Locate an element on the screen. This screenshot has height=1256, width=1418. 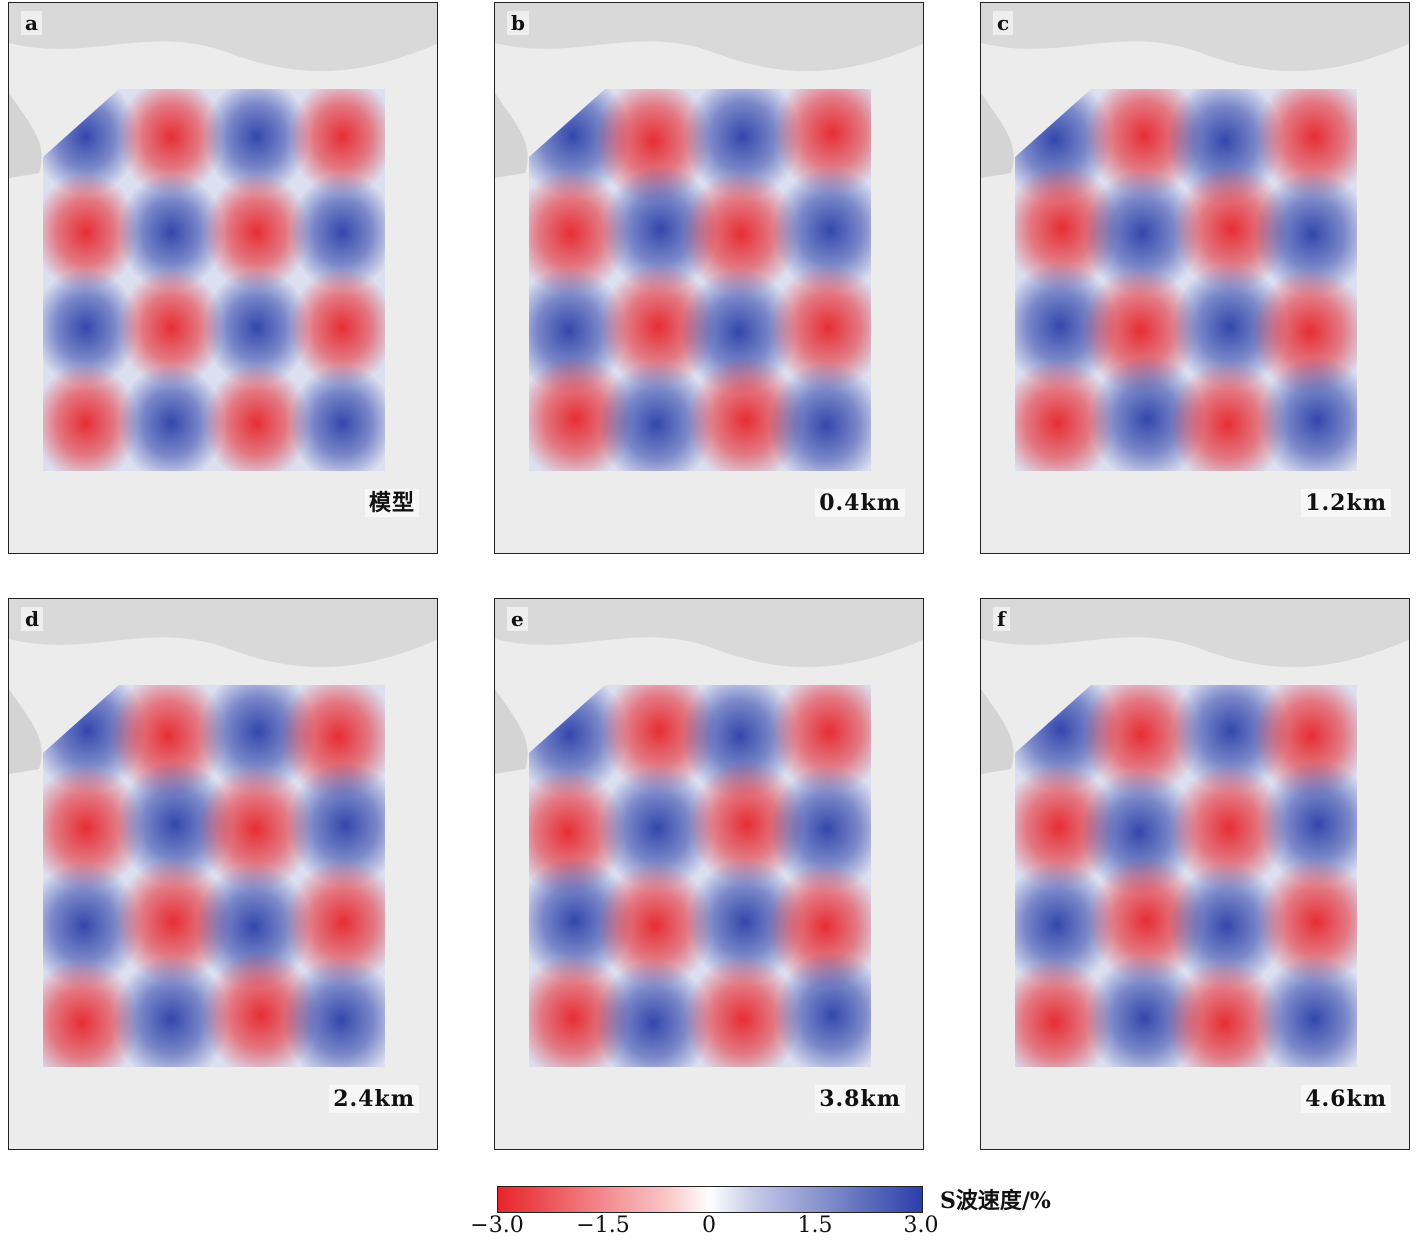
map-panel-a is located at coordinates (223, 278).